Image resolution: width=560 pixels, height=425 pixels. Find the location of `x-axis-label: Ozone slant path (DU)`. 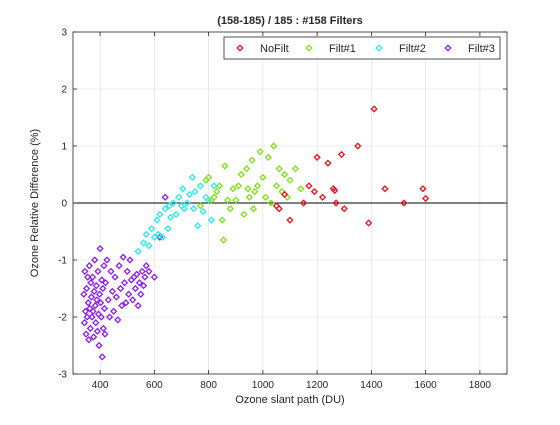

x-axis-label: Ozone slant path (DU) is located at coordinates (289, 400).